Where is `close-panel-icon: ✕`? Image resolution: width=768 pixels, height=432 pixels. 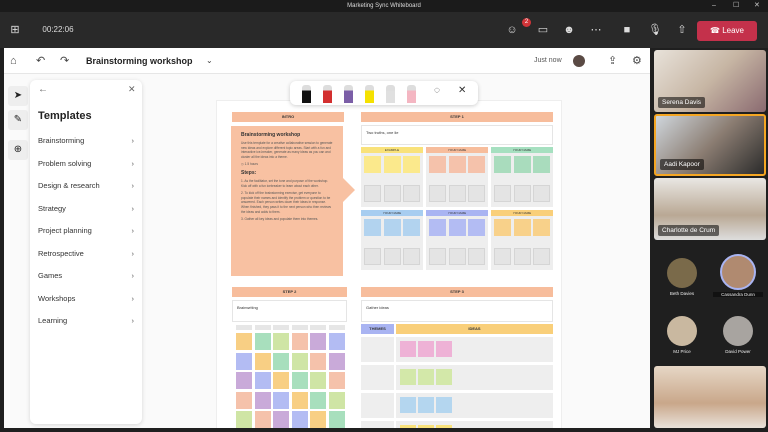 close-panel-icon: ✕ is located at coordinates (132, 89).